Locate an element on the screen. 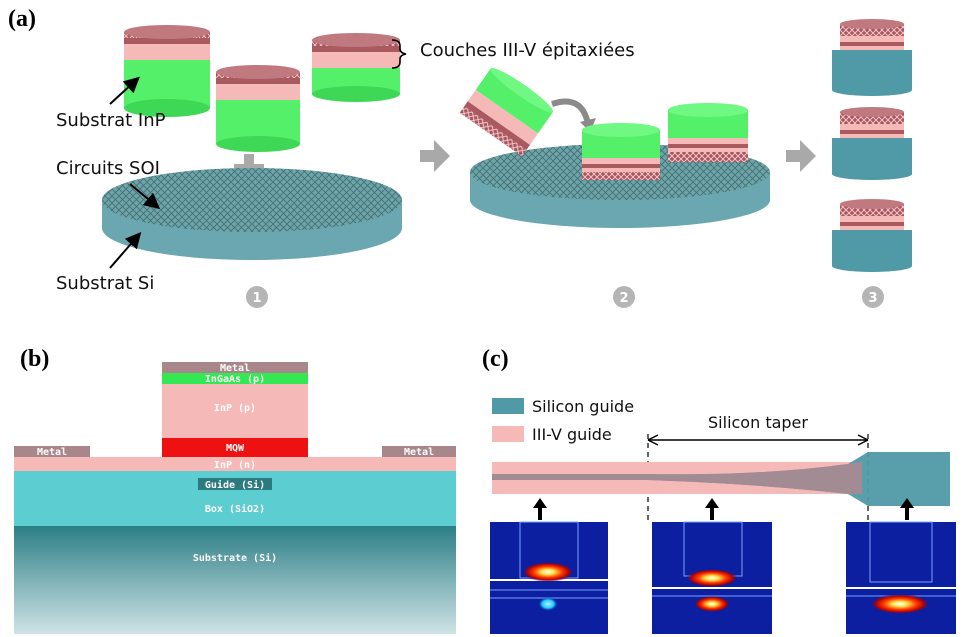 The image size is (965, 637). mqw-label: MQW is located at coordinates (235, 448).